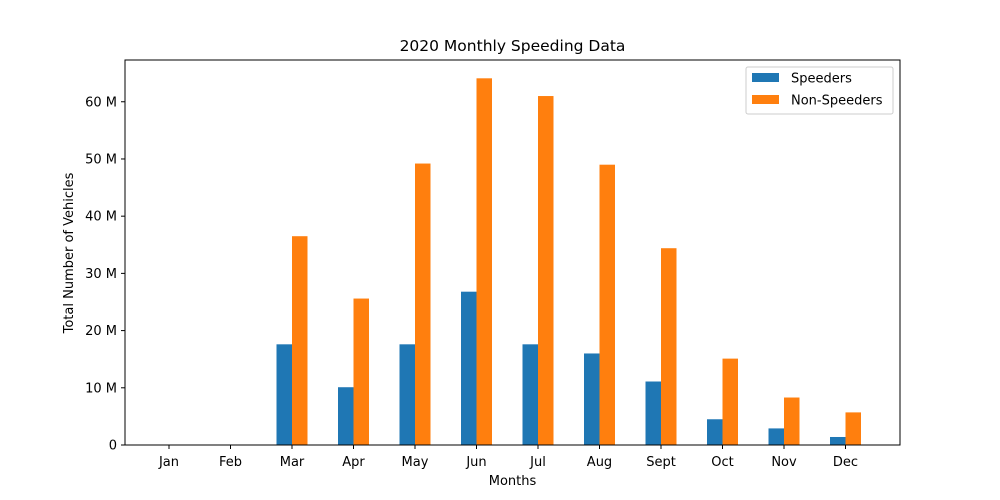 Image resolution: width=1000 pixels, height=500 pixels. Describe the element at coordinates (722, 462) in the screenshot. I see `x-tick-label-oct: Oct` at that location.